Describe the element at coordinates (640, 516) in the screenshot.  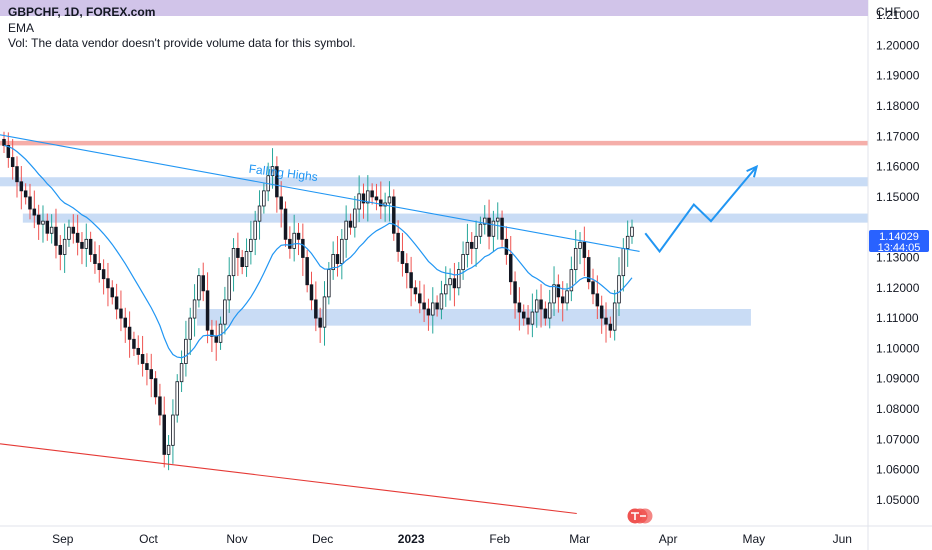
I see `tradingview-logo` at that location.